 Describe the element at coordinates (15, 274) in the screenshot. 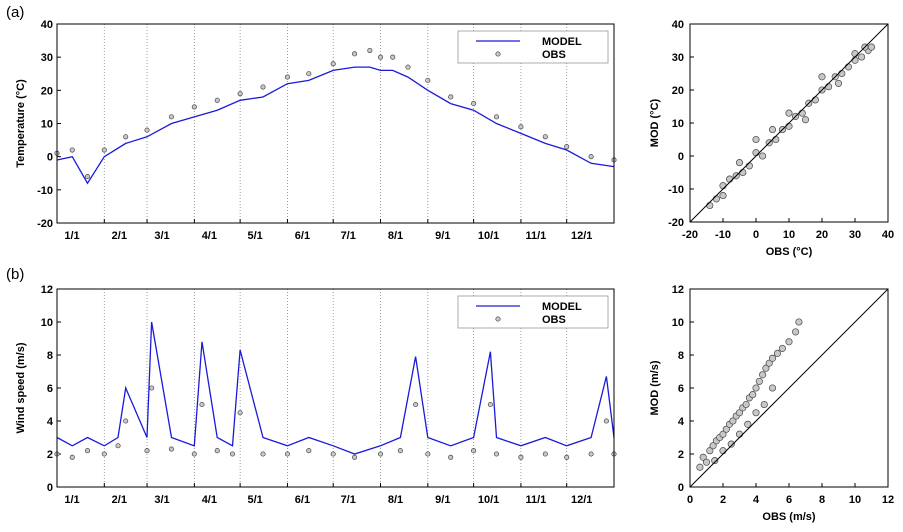

I see `panel-label-b: (b)` at that location.